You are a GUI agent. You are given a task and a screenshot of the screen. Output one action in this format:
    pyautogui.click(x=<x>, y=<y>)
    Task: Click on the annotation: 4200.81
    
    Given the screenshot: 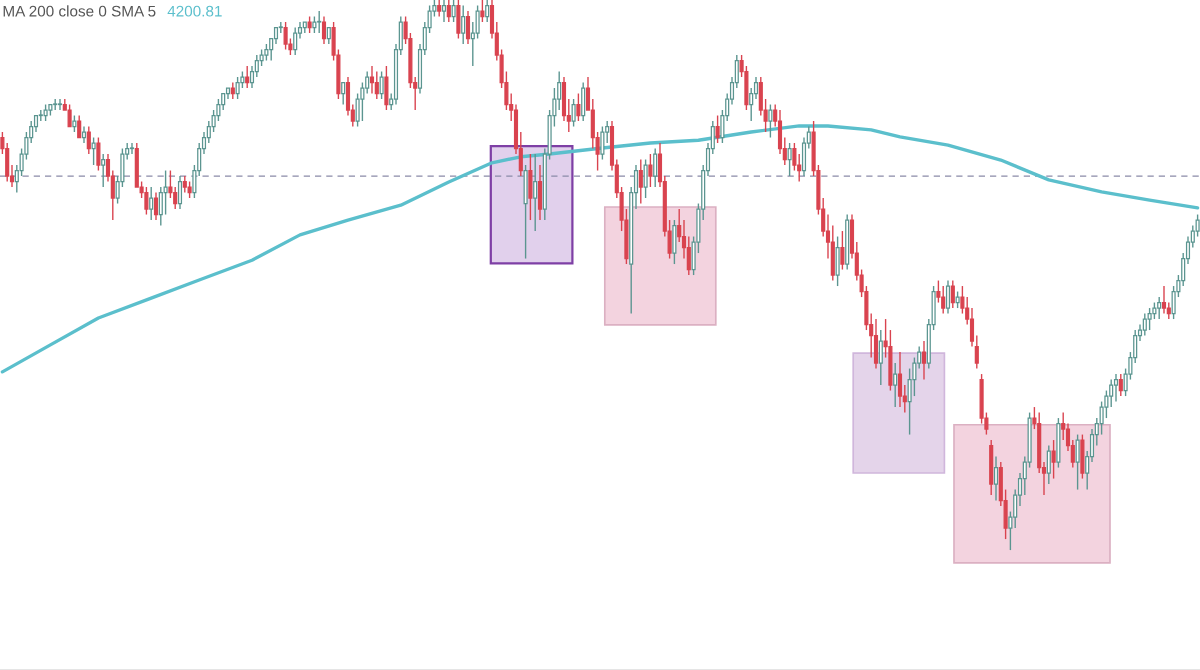 What is the action you would take?
    pyautogui.click(x=194, y=11)
    